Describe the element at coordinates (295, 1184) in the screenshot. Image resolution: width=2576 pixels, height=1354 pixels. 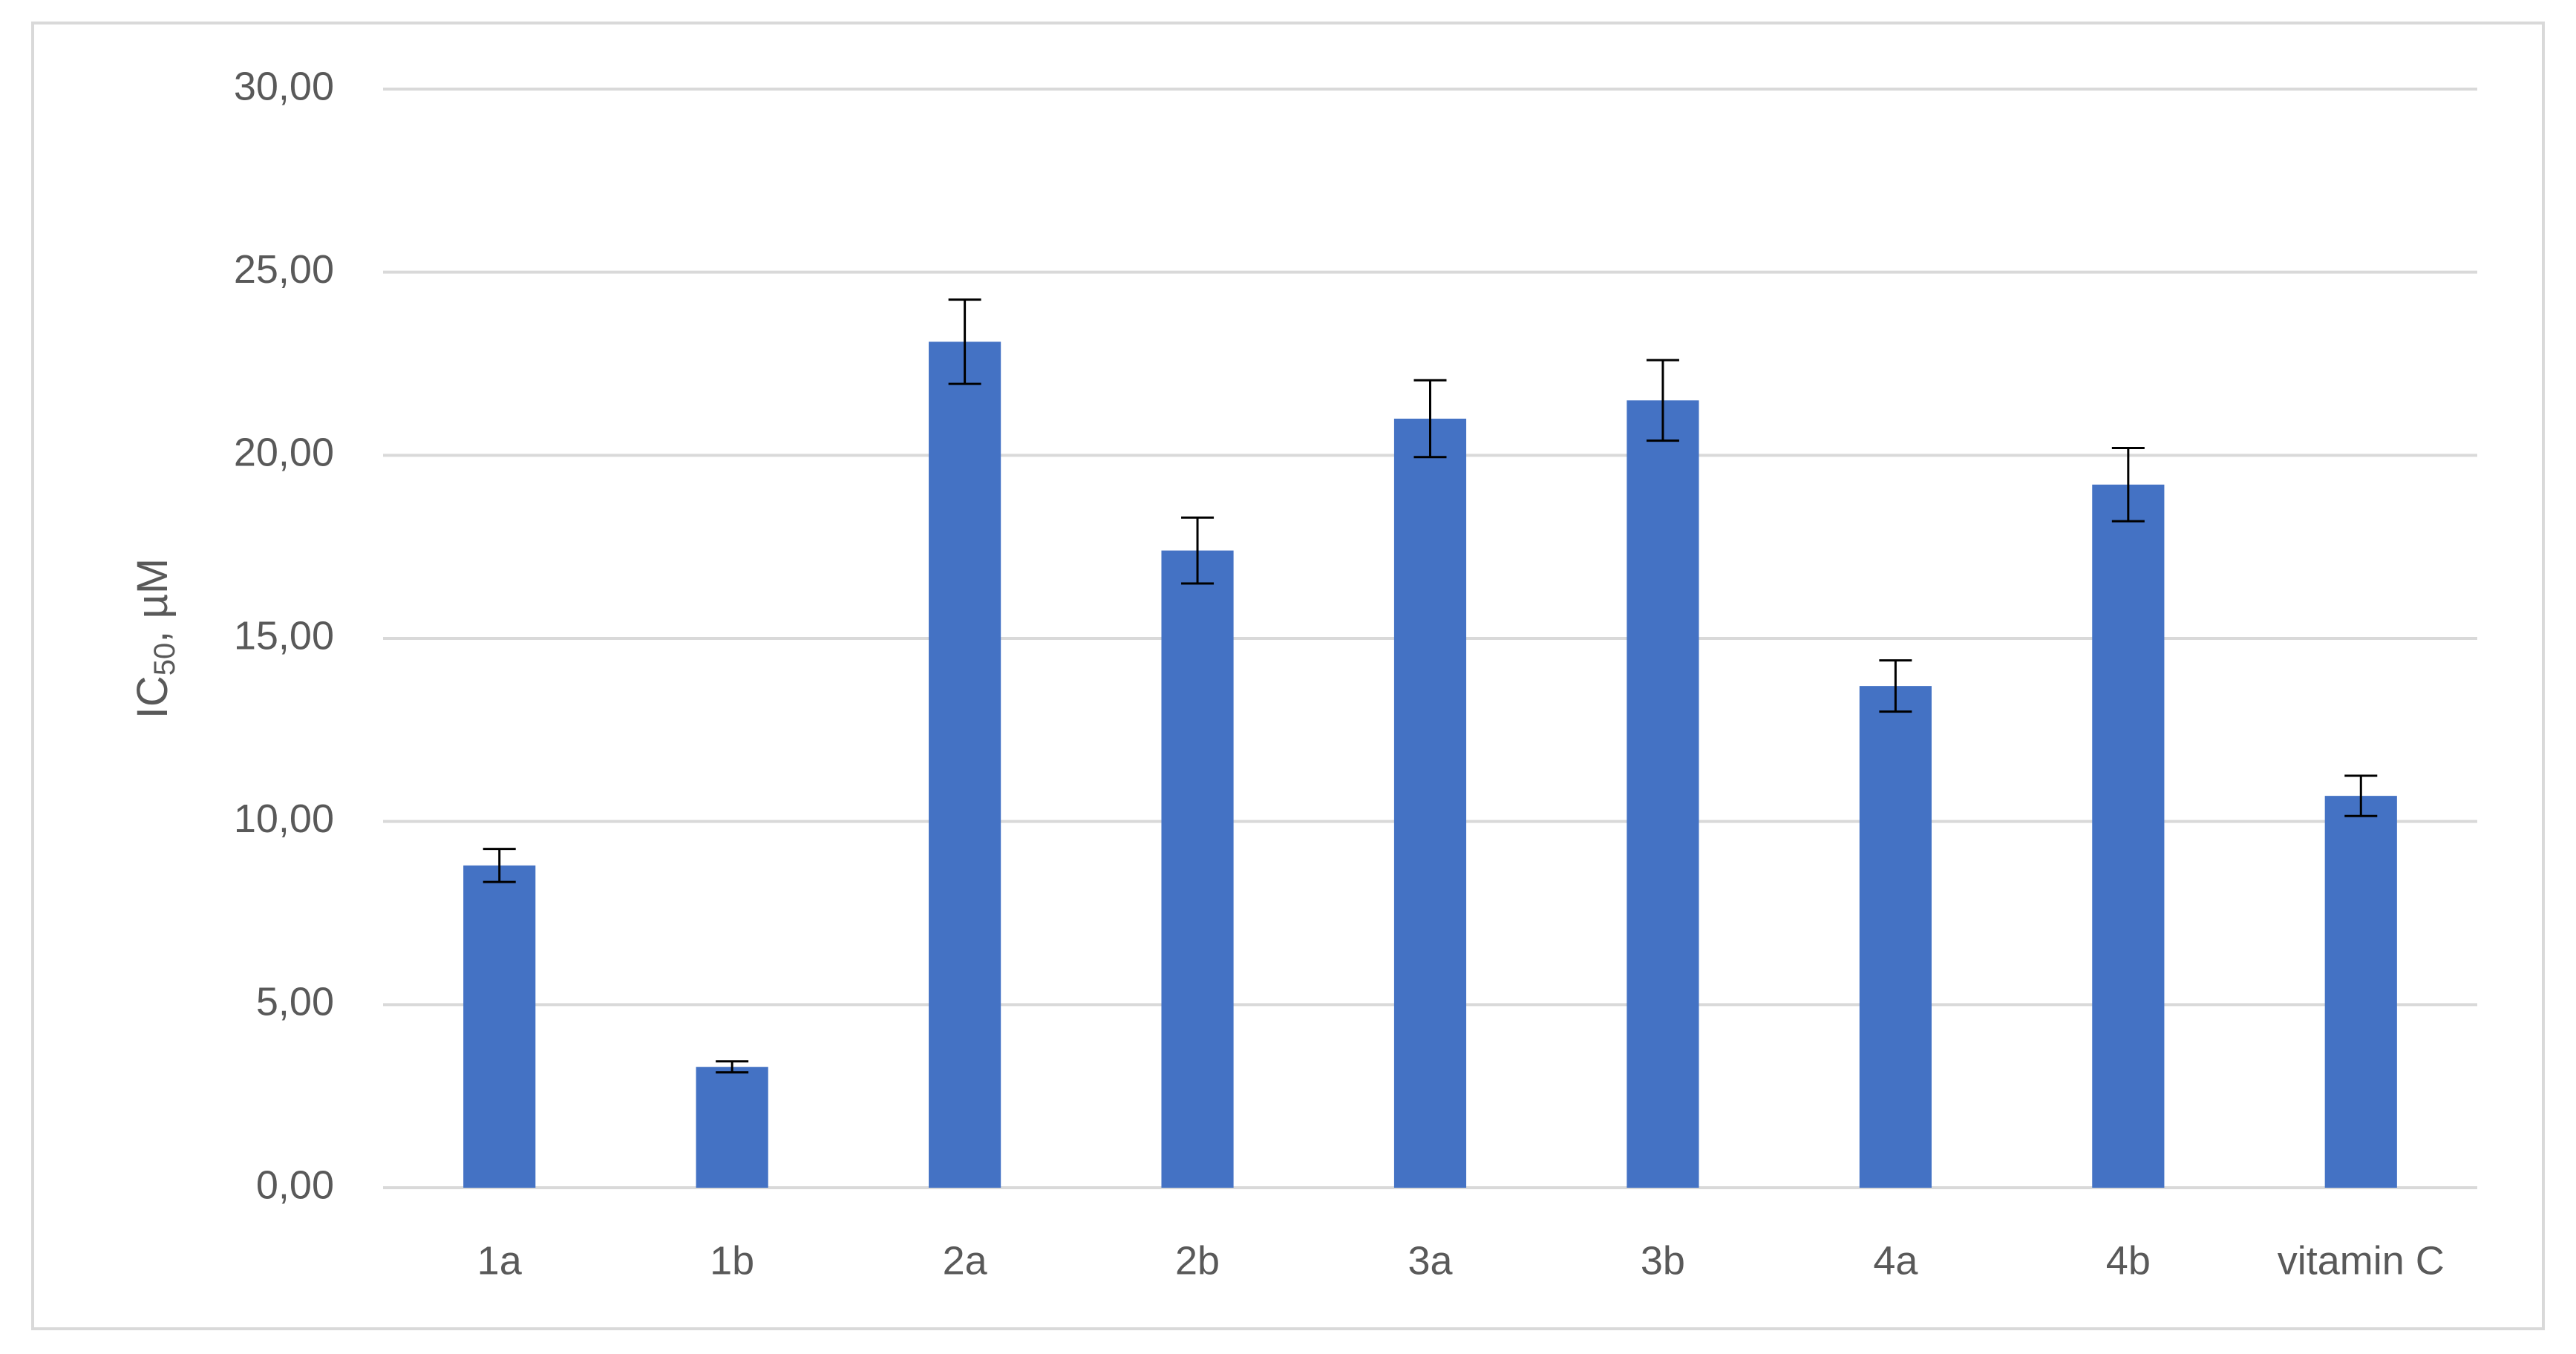
I see `y-tick-label: 0,00` at that location.